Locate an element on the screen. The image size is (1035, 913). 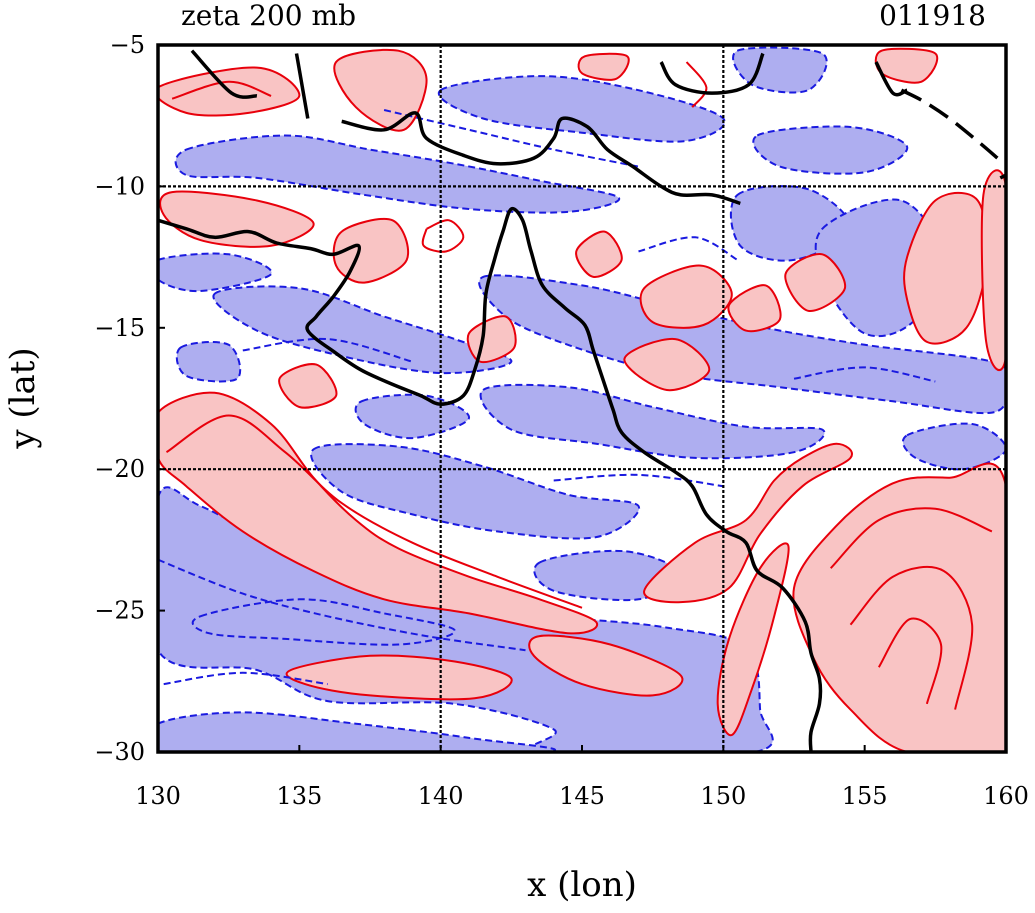
x-tick-label-5: 155 is located at coordinates (865, 796).